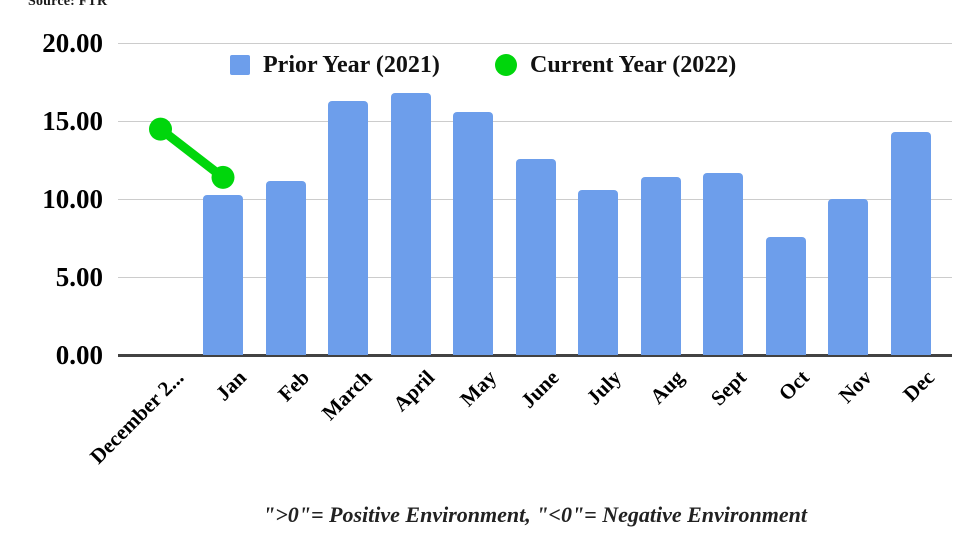 The width and height of the screenshot is (980, 552). What do you see at coordinates (293, 386) in the screenshot?
I see `x-axis-label-feb: Feb` at bounding box center [293, 386].